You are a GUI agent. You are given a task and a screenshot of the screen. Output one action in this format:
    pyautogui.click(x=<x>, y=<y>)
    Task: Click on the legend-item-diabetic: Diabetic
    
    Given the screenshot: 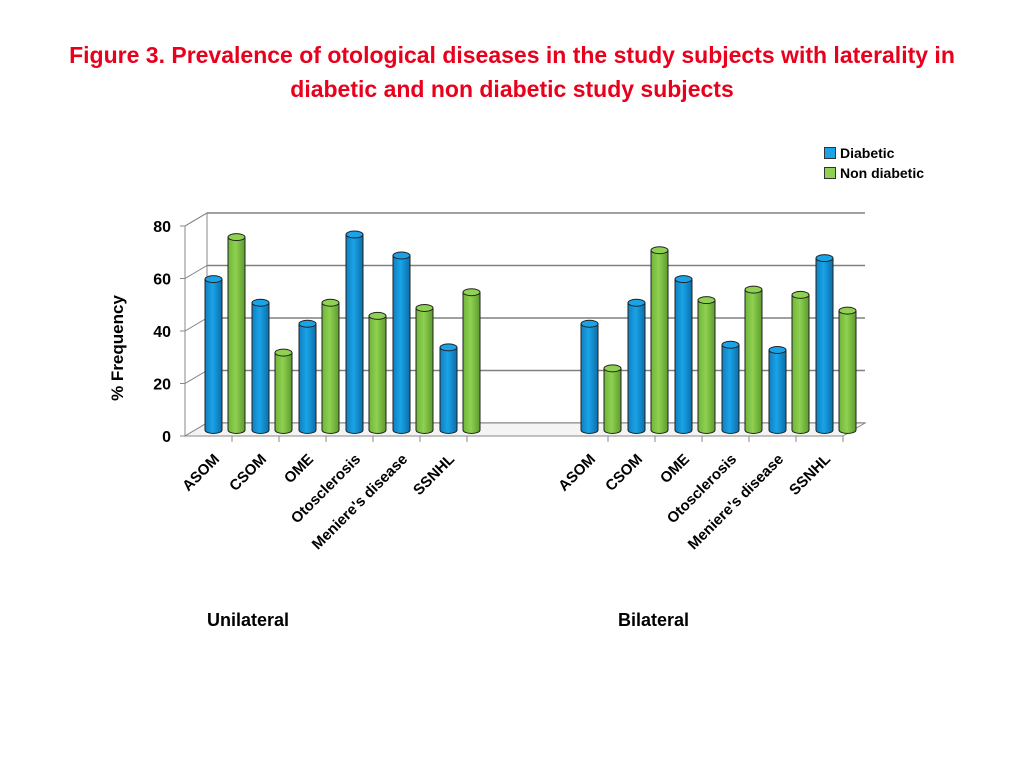 What is the action you would take?
    pyautogui.click(x=874, y=153)
    